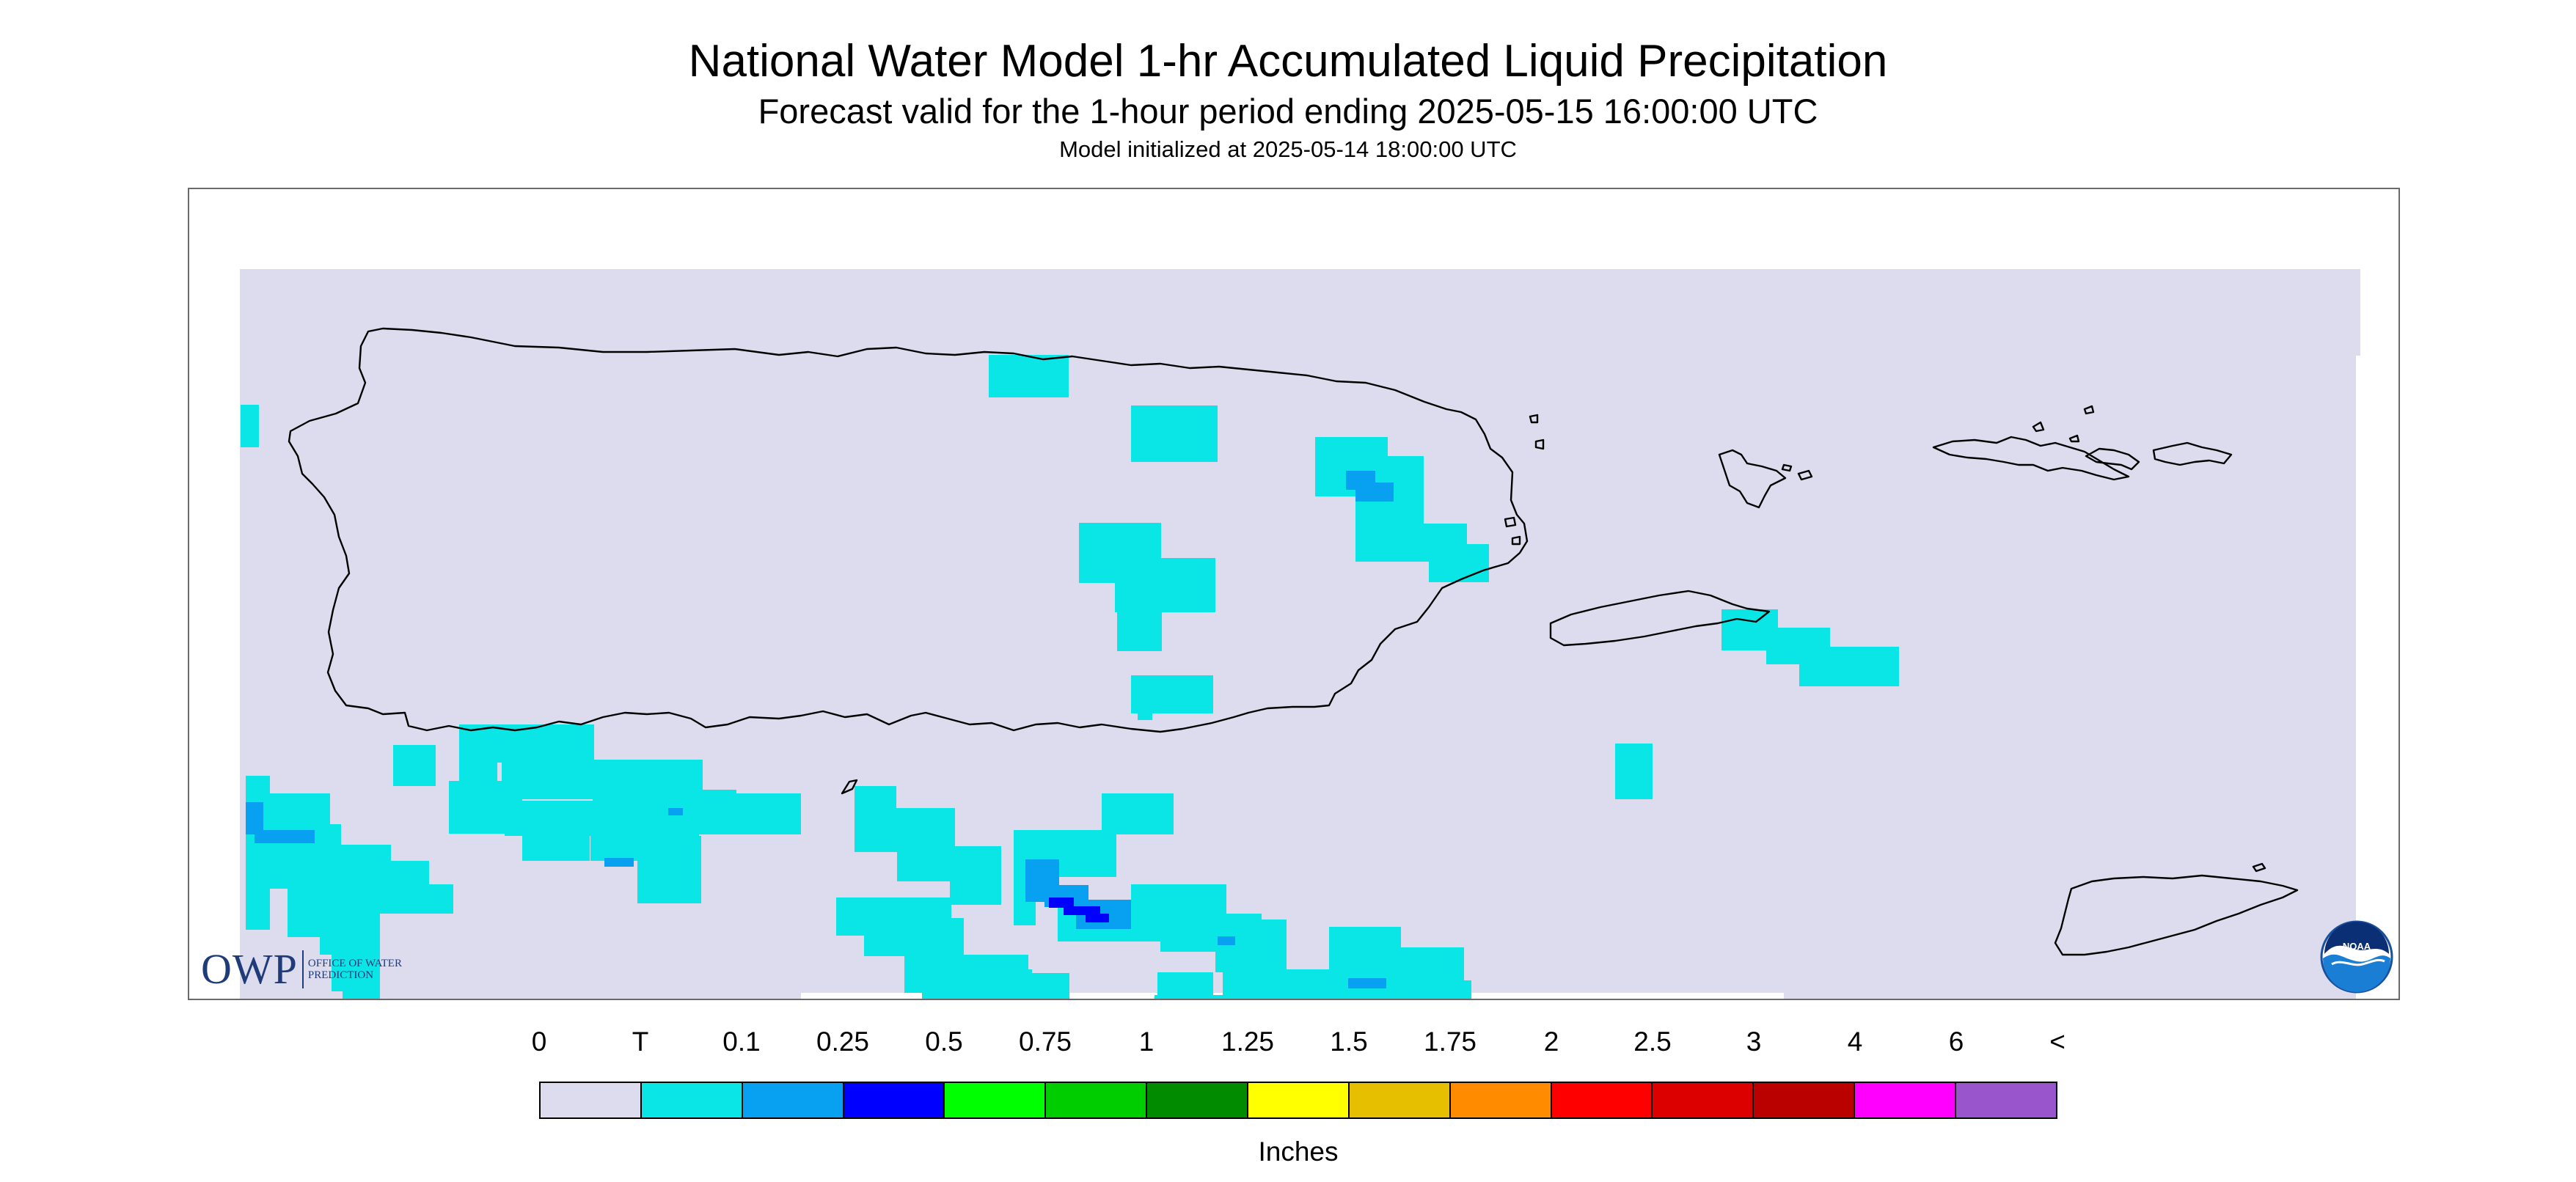 The width and height of the screenshot is (2576, 1182). I want to click on legend-tick-label: 1.5, so click(1349, 1042).